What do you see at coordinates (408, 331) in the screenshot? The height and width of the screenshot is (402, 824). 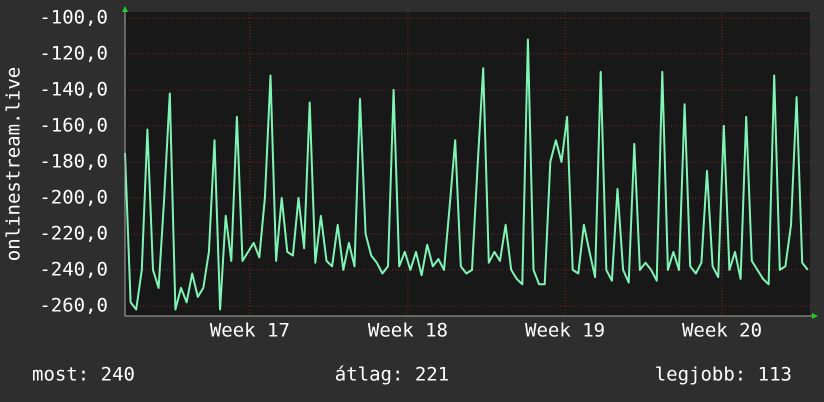 I see `x-tick-label: Week 18` at bounding box center [408, 331].